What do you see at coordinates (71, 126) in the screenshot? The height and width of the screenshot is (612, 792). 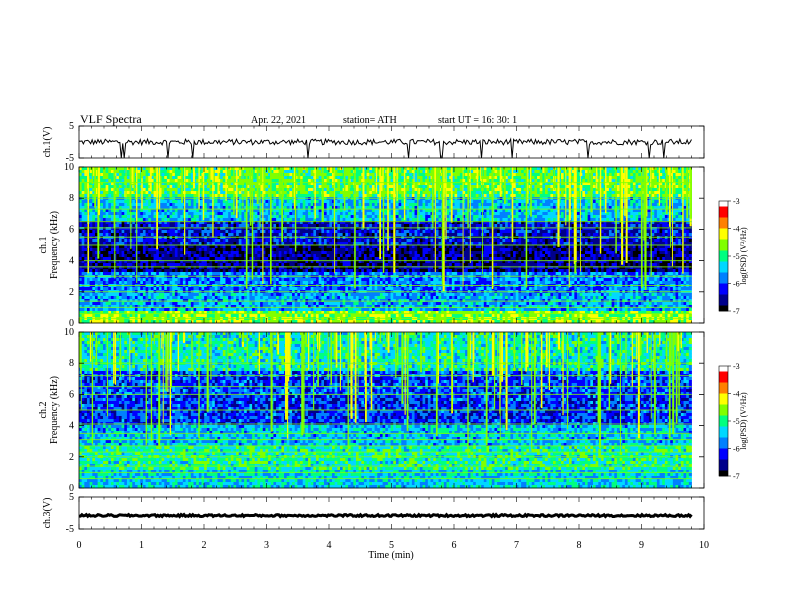 I see `y-tick-label: 5` at bounding box center [71, 126].